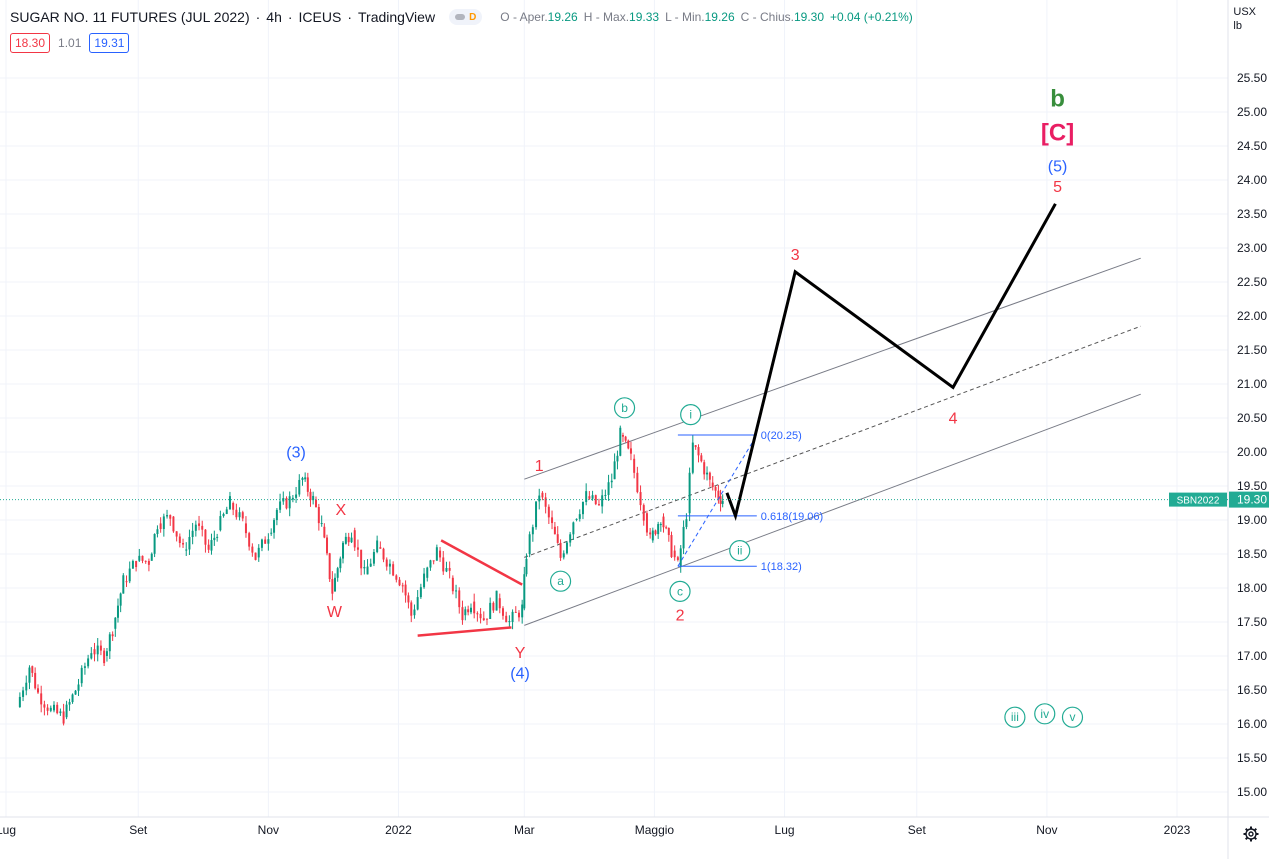  Describe the element at coordinates (1177, 830) in the screenshot. I see `time-tick-label: 2023` at that location.